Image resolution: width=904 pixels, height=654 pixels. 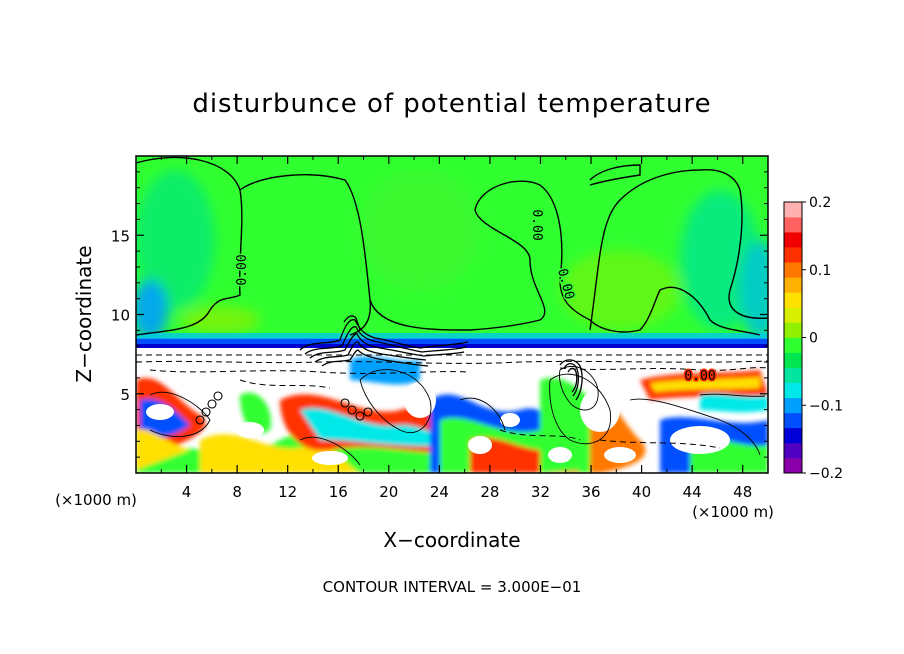 I want to click on x-tick-label: 20, so click(x=388, y=492).